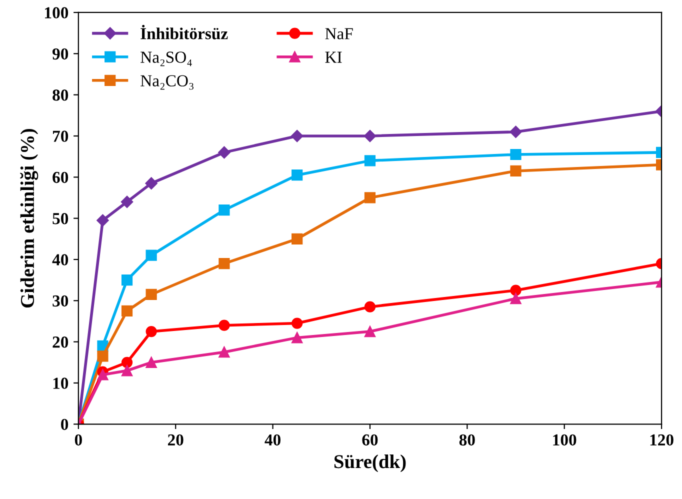 The image size is (682, 499). Describe the element at coordinates (60, 218) in the screenshot. I see `y-tick-label: 50` at that location.